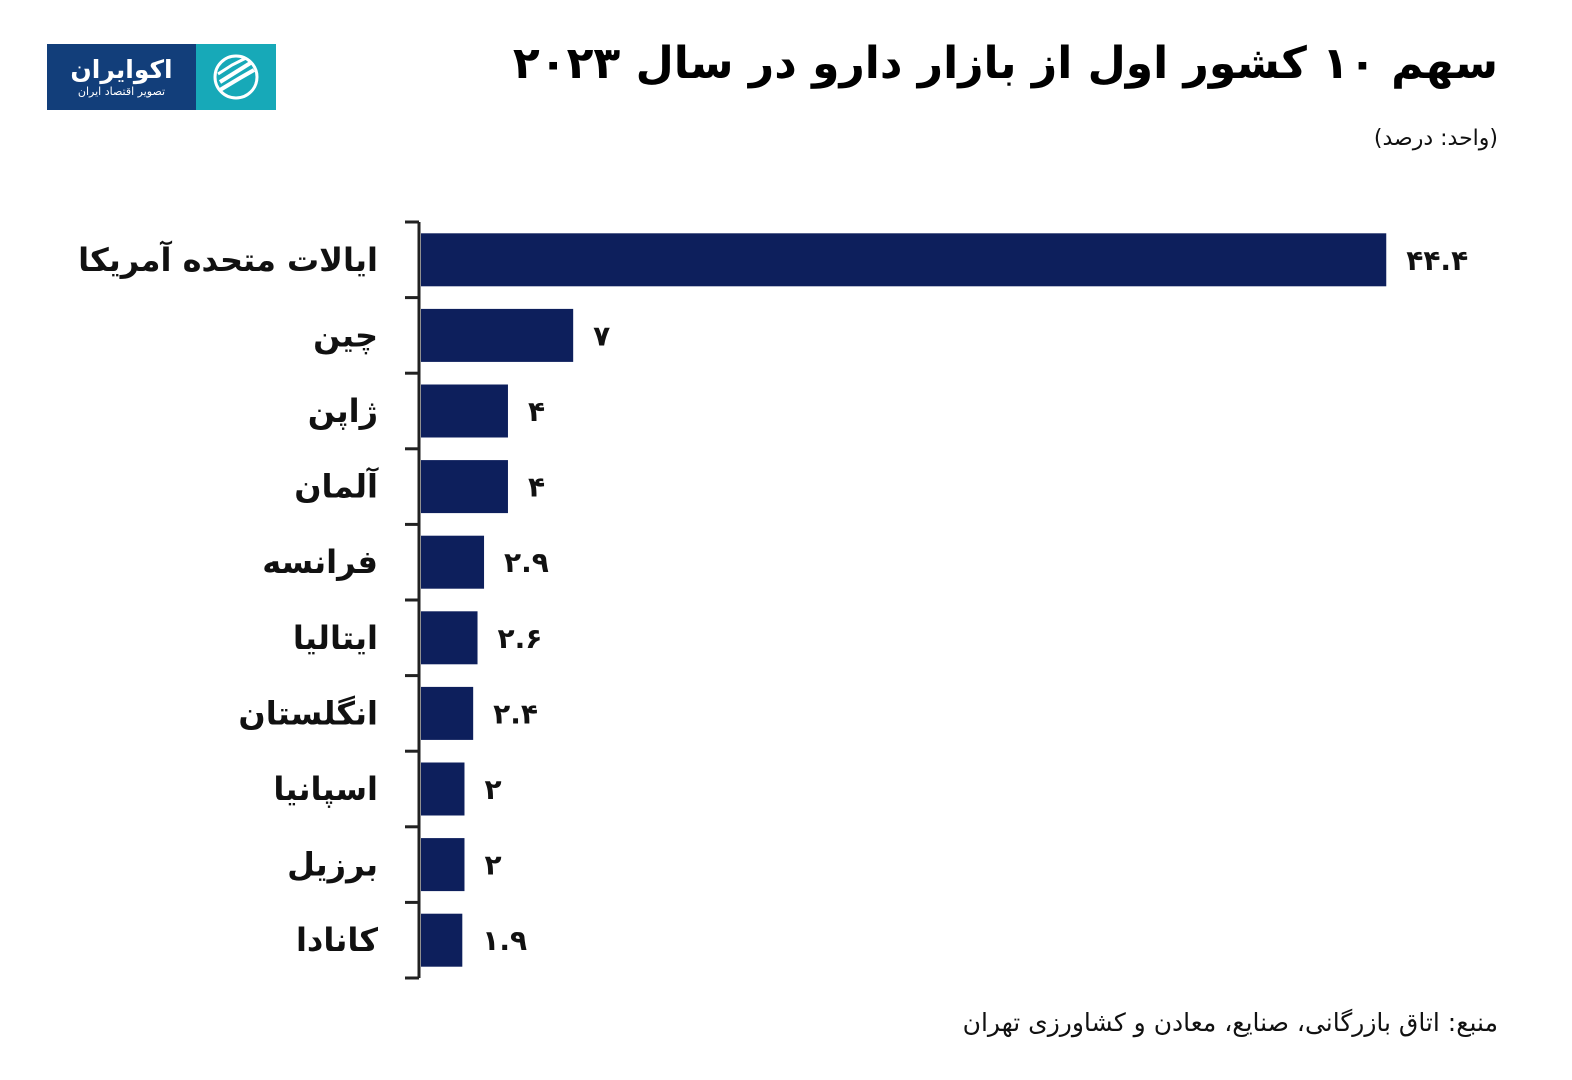  I want to click on category-label: ایالات متحده آمریکا, so click(228, 259).